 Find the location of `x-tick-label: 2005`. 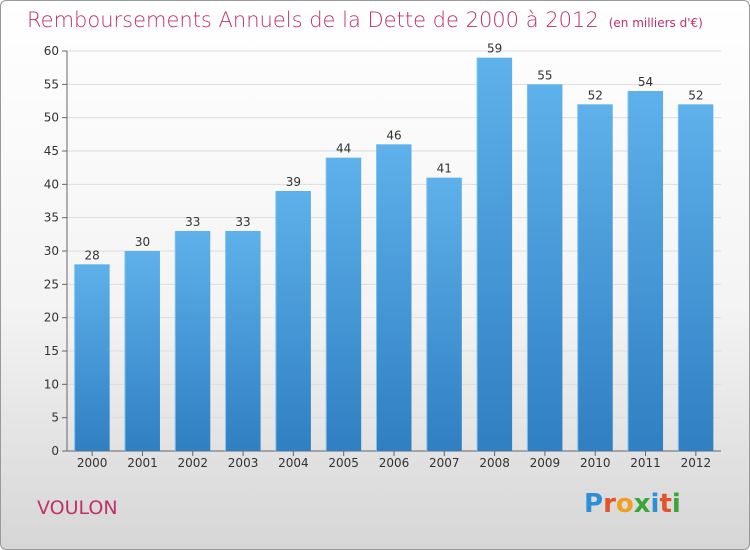

x-tick-label: 2005 is located at coordinates (343, 463).